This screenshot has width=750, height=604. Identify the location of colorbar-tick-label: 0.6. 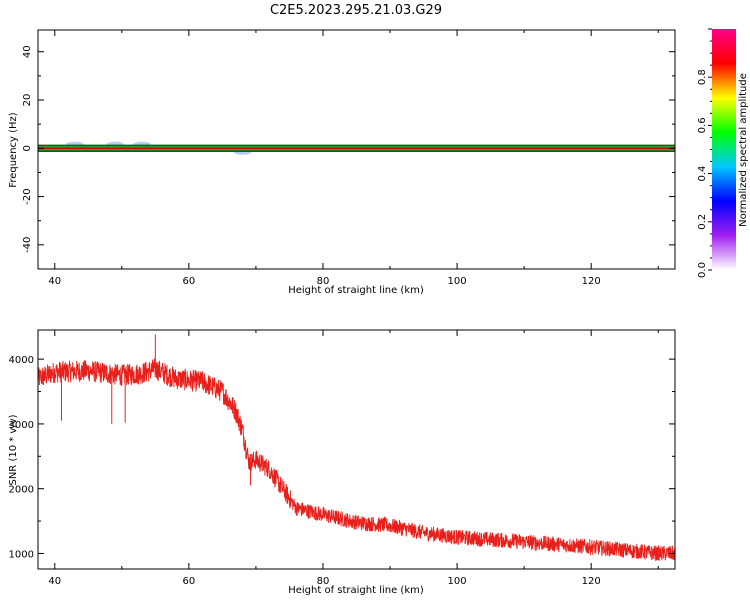
(702, 125).